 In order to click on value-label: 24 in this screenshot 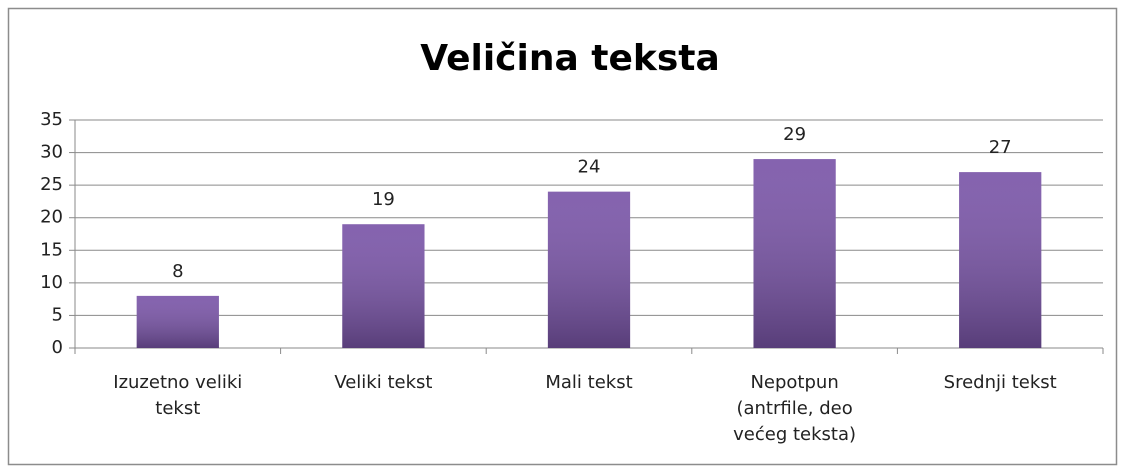, I will do `click(589, 167)`.